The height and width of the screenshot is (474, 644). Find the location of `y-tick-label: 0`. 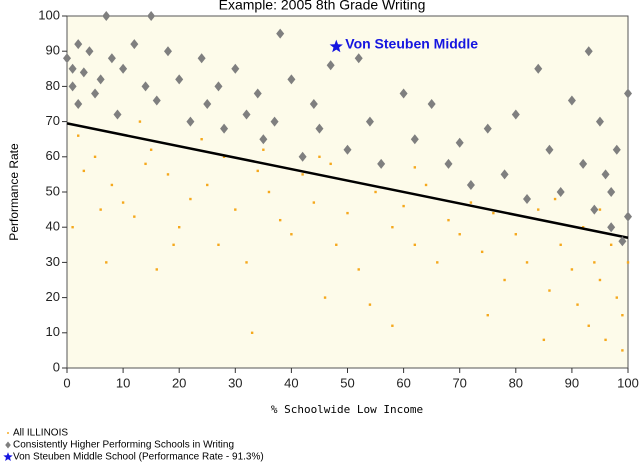

y-tick-label: 0 is located at coordinates (56, 366).